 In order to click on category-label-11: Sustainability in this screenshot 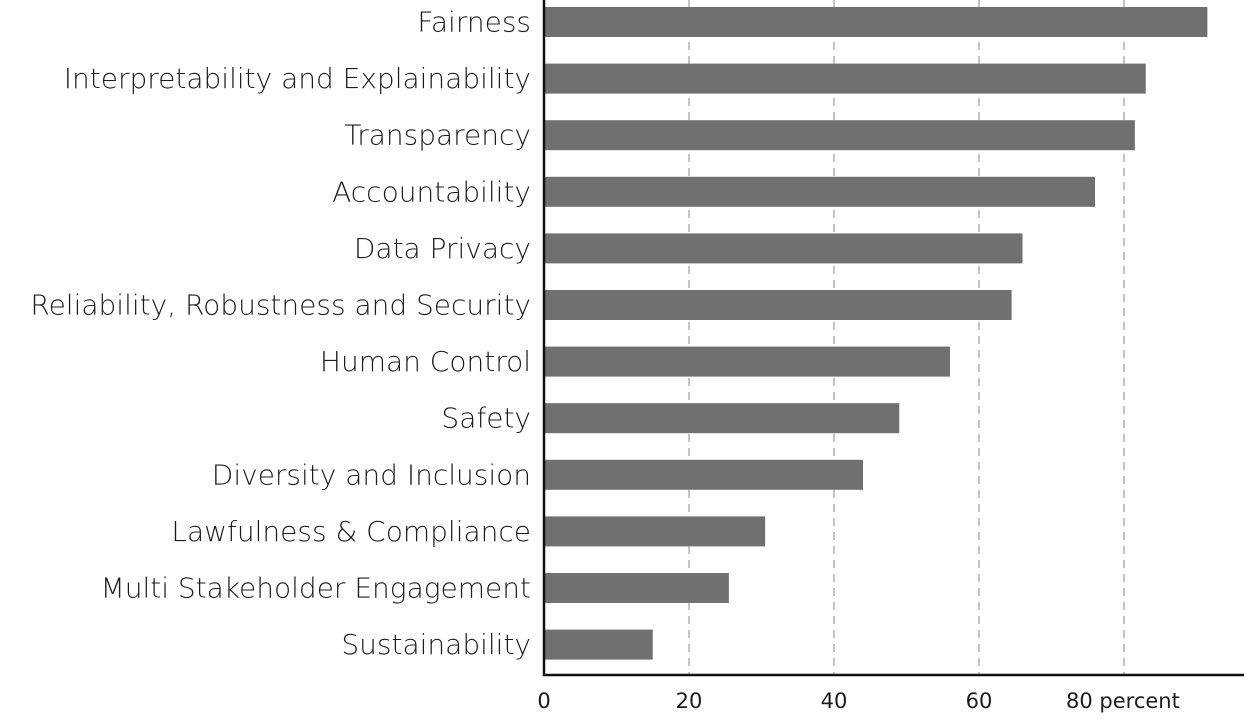, I will do `click(436, 644)`.